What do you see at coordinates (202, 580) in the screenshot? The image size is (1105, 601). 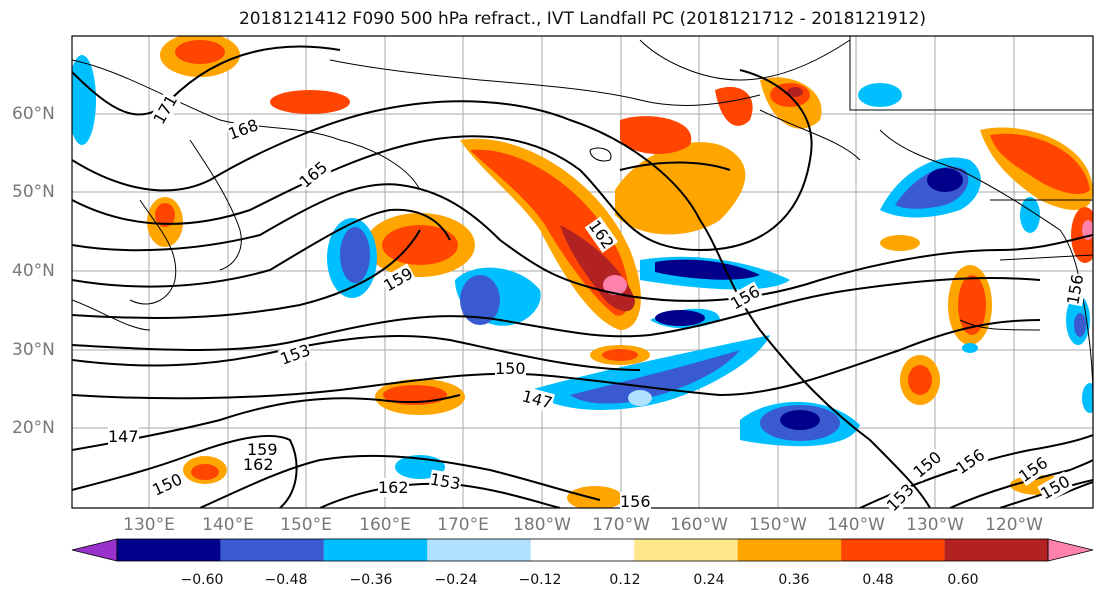 I see `colorbar-tick-label: −0.60` at bounding box center [202, 580].